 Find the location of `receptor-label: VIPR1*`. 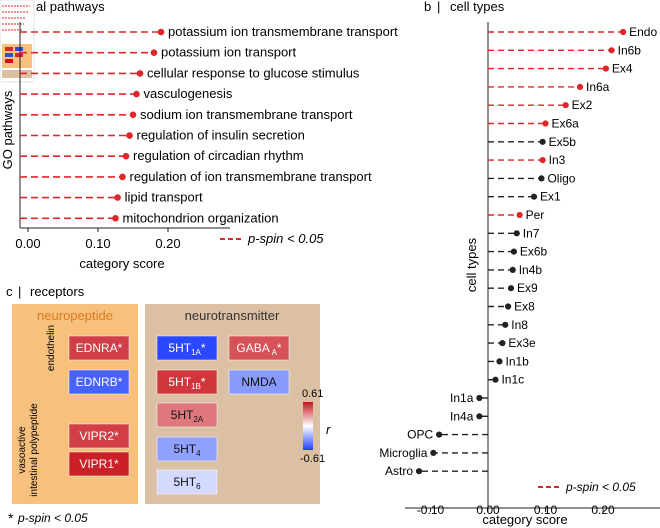

receptor-label: VIPR1* is located at coordinates (99, 464).